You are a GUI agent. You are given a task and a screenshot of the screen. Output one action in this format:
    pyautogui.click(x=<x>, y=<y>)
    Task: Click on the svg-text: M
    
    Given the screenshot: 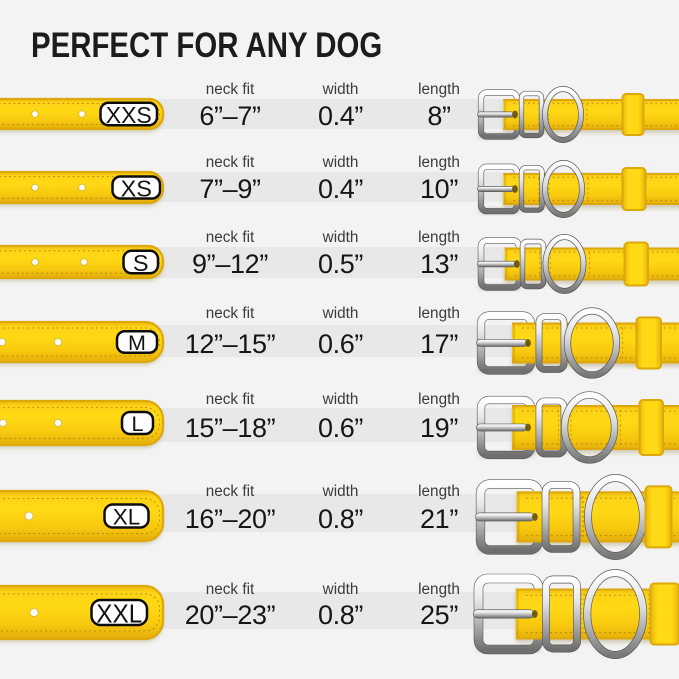 What is the action you would take?
    pyautogui.click(x=137, y=342)
    